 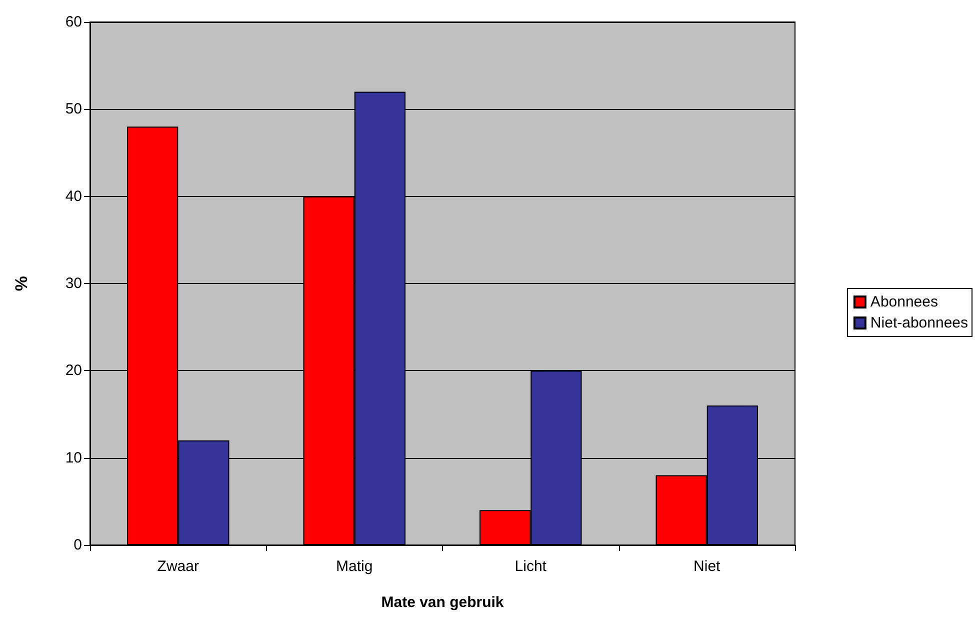 I want to click on y-tick-label: 20, so click(x=73, y=371).